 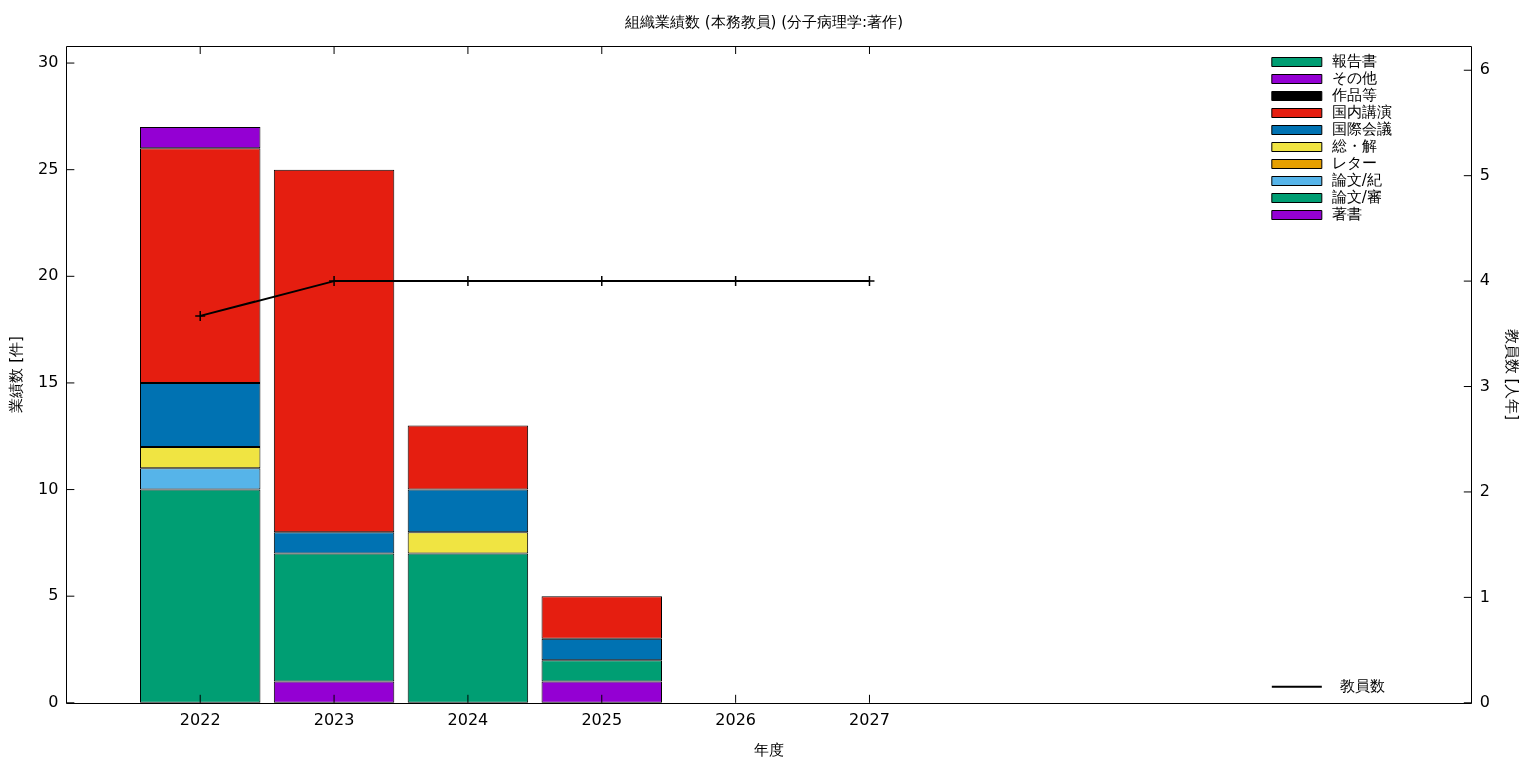 What do you see at coordinates (1485, 385) in the screenshot?
I see `y2-tick-label: 3` at bounding box center [1485, 385].